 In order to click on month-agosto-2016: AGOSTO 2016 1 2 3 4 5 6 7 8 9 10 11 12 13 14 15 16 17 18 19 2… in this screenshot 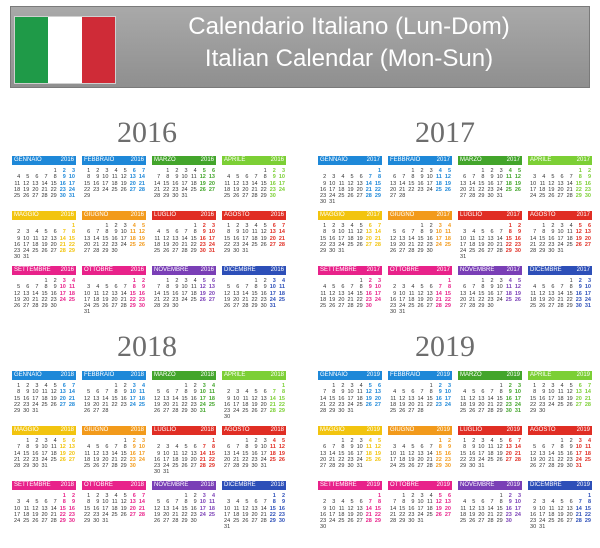, I will do `click(254, 237)`.